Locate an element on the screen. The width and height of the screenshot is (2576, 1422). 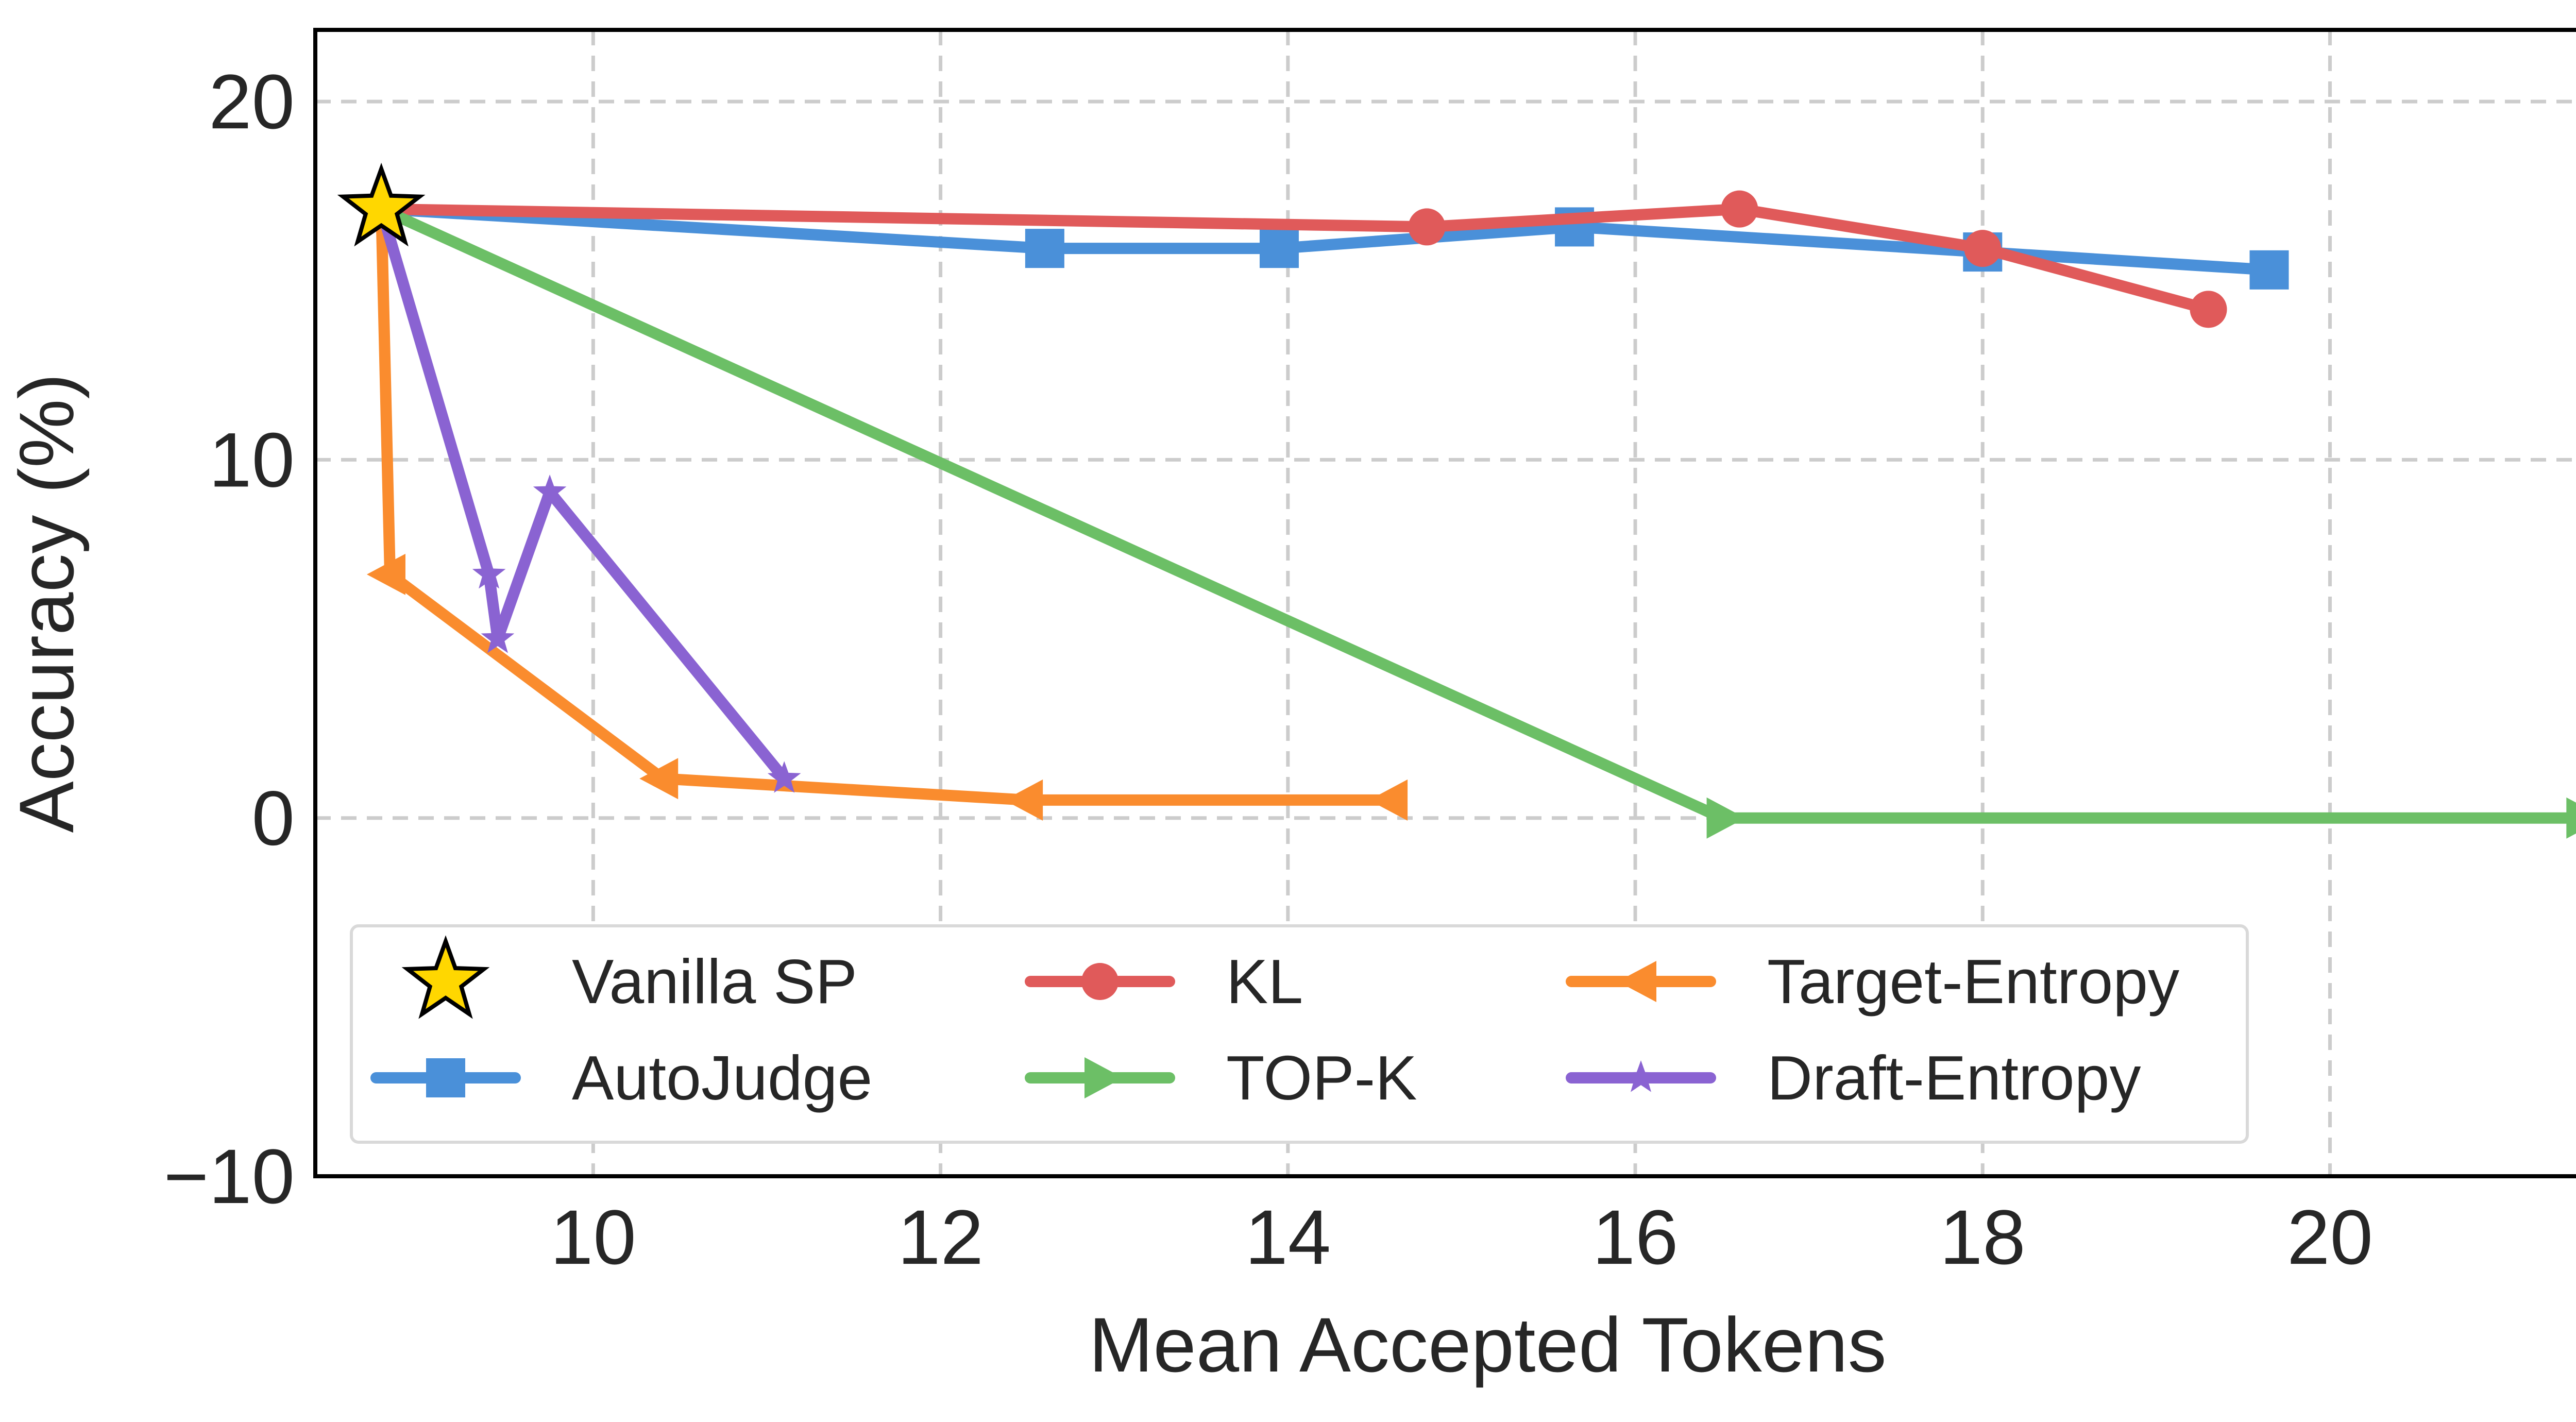
legend-label-target-entropy: Target-Entropy is located at coordinates (1973, 982).